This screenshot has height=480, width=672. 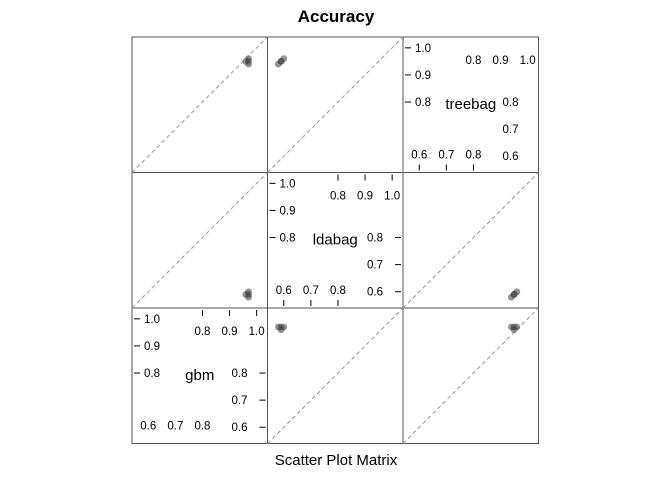 What do you see at coordinates (423, 76) in the screenshot?
I see `tick-label-left-upper-treebag-1: 0.9` at bounding box center [423, 76].